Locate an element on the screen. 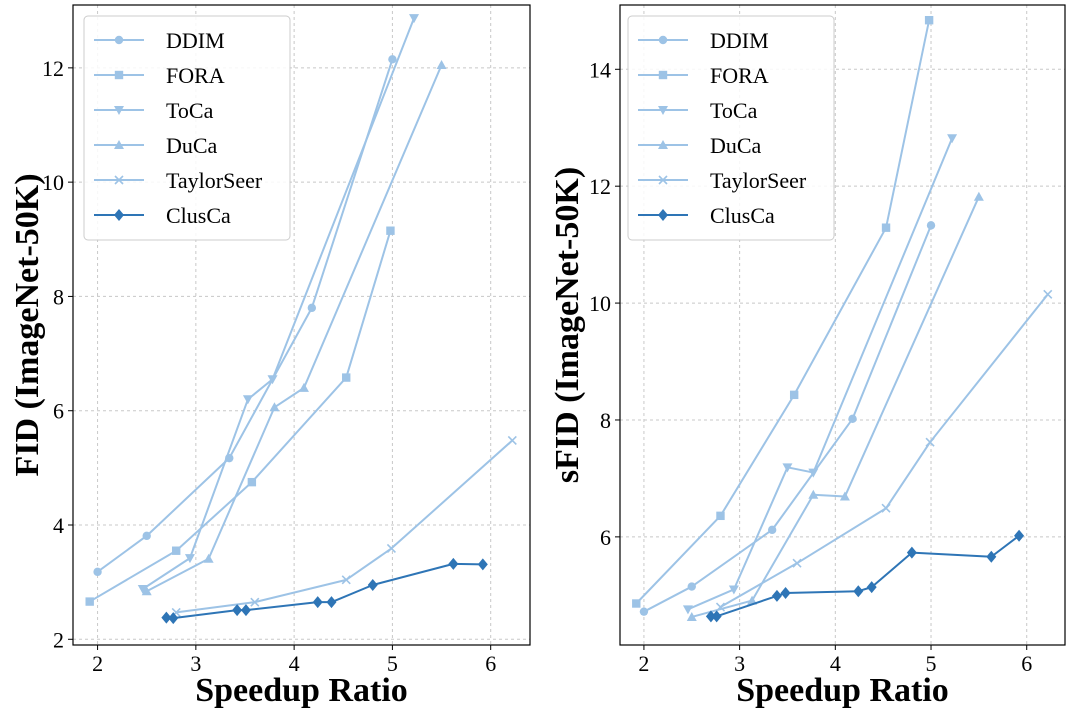 Image resolution: width=1080 pixels, height=712 pixels. y-axis-label: sFID (ImageNet-50K) is located at coordinates (567, 325).